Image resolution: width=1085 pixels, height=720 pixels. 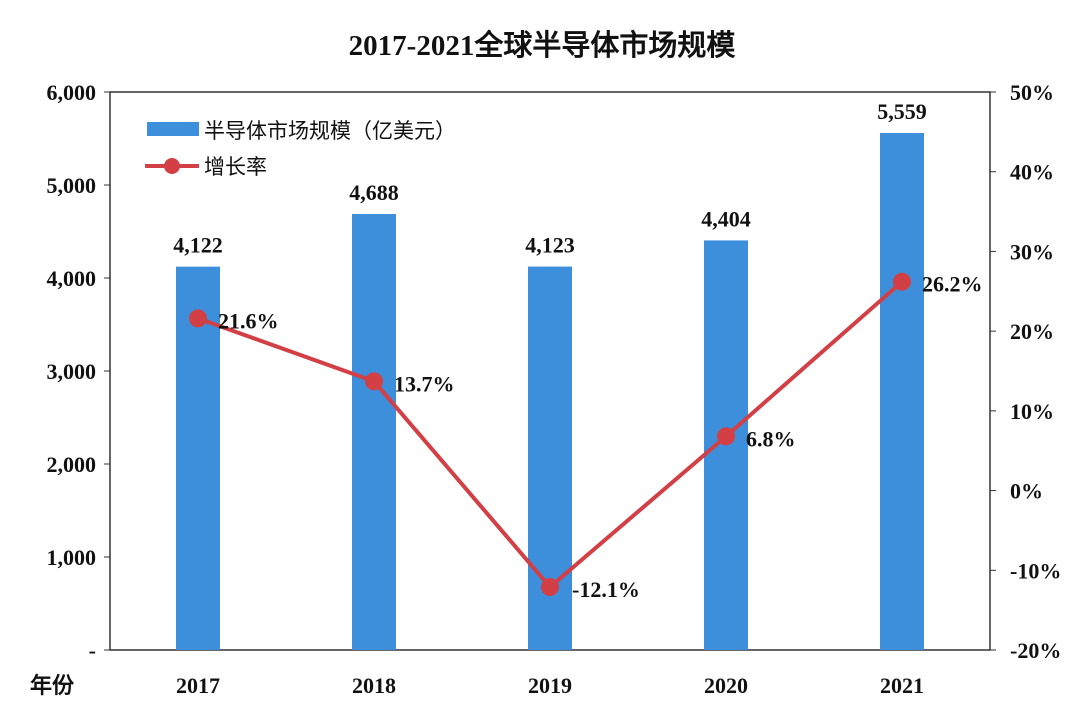 I want to click on legend-line-marker, so click(x=172, y=166).